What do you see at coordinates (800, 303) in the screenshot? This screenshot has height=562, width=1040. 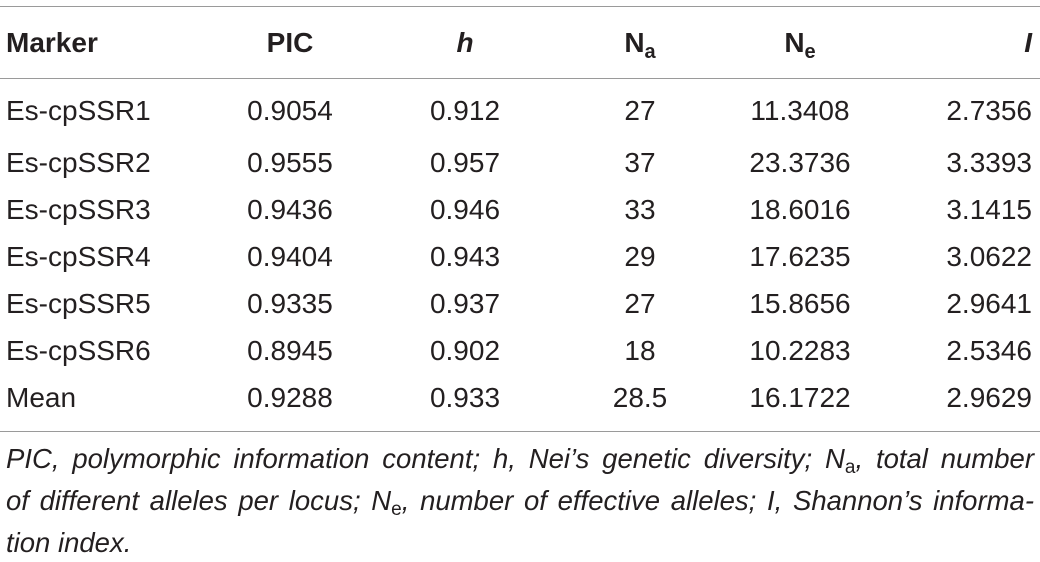 I see `cell-ne: 15.8656` at bounding box center [800, 303].